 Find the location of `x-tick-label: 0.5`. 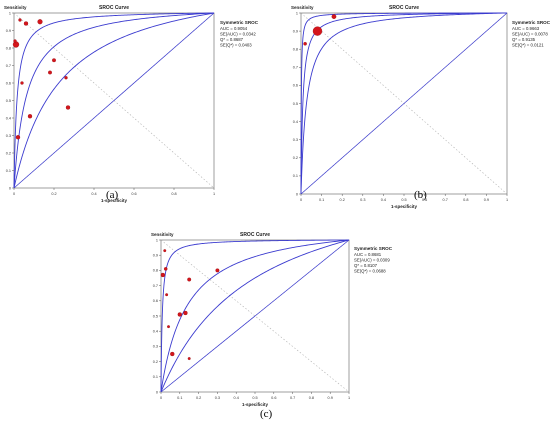

x-tick-label: 0.5 is located at coordinates (254, 398).